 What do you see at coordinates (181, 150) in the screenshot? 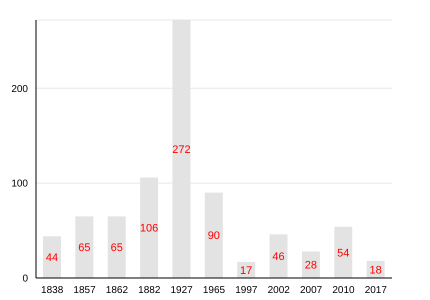
I see `data-label: 272` at bounding box center [181, 150].